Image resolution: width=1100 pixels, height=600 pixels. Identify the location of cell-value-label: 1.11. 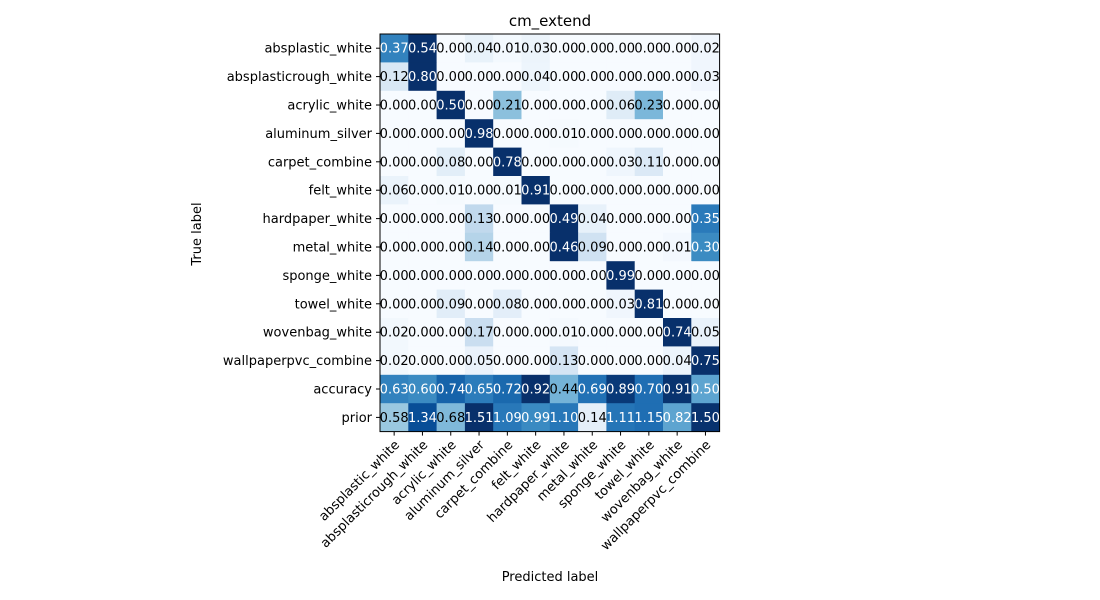
(620, 418).